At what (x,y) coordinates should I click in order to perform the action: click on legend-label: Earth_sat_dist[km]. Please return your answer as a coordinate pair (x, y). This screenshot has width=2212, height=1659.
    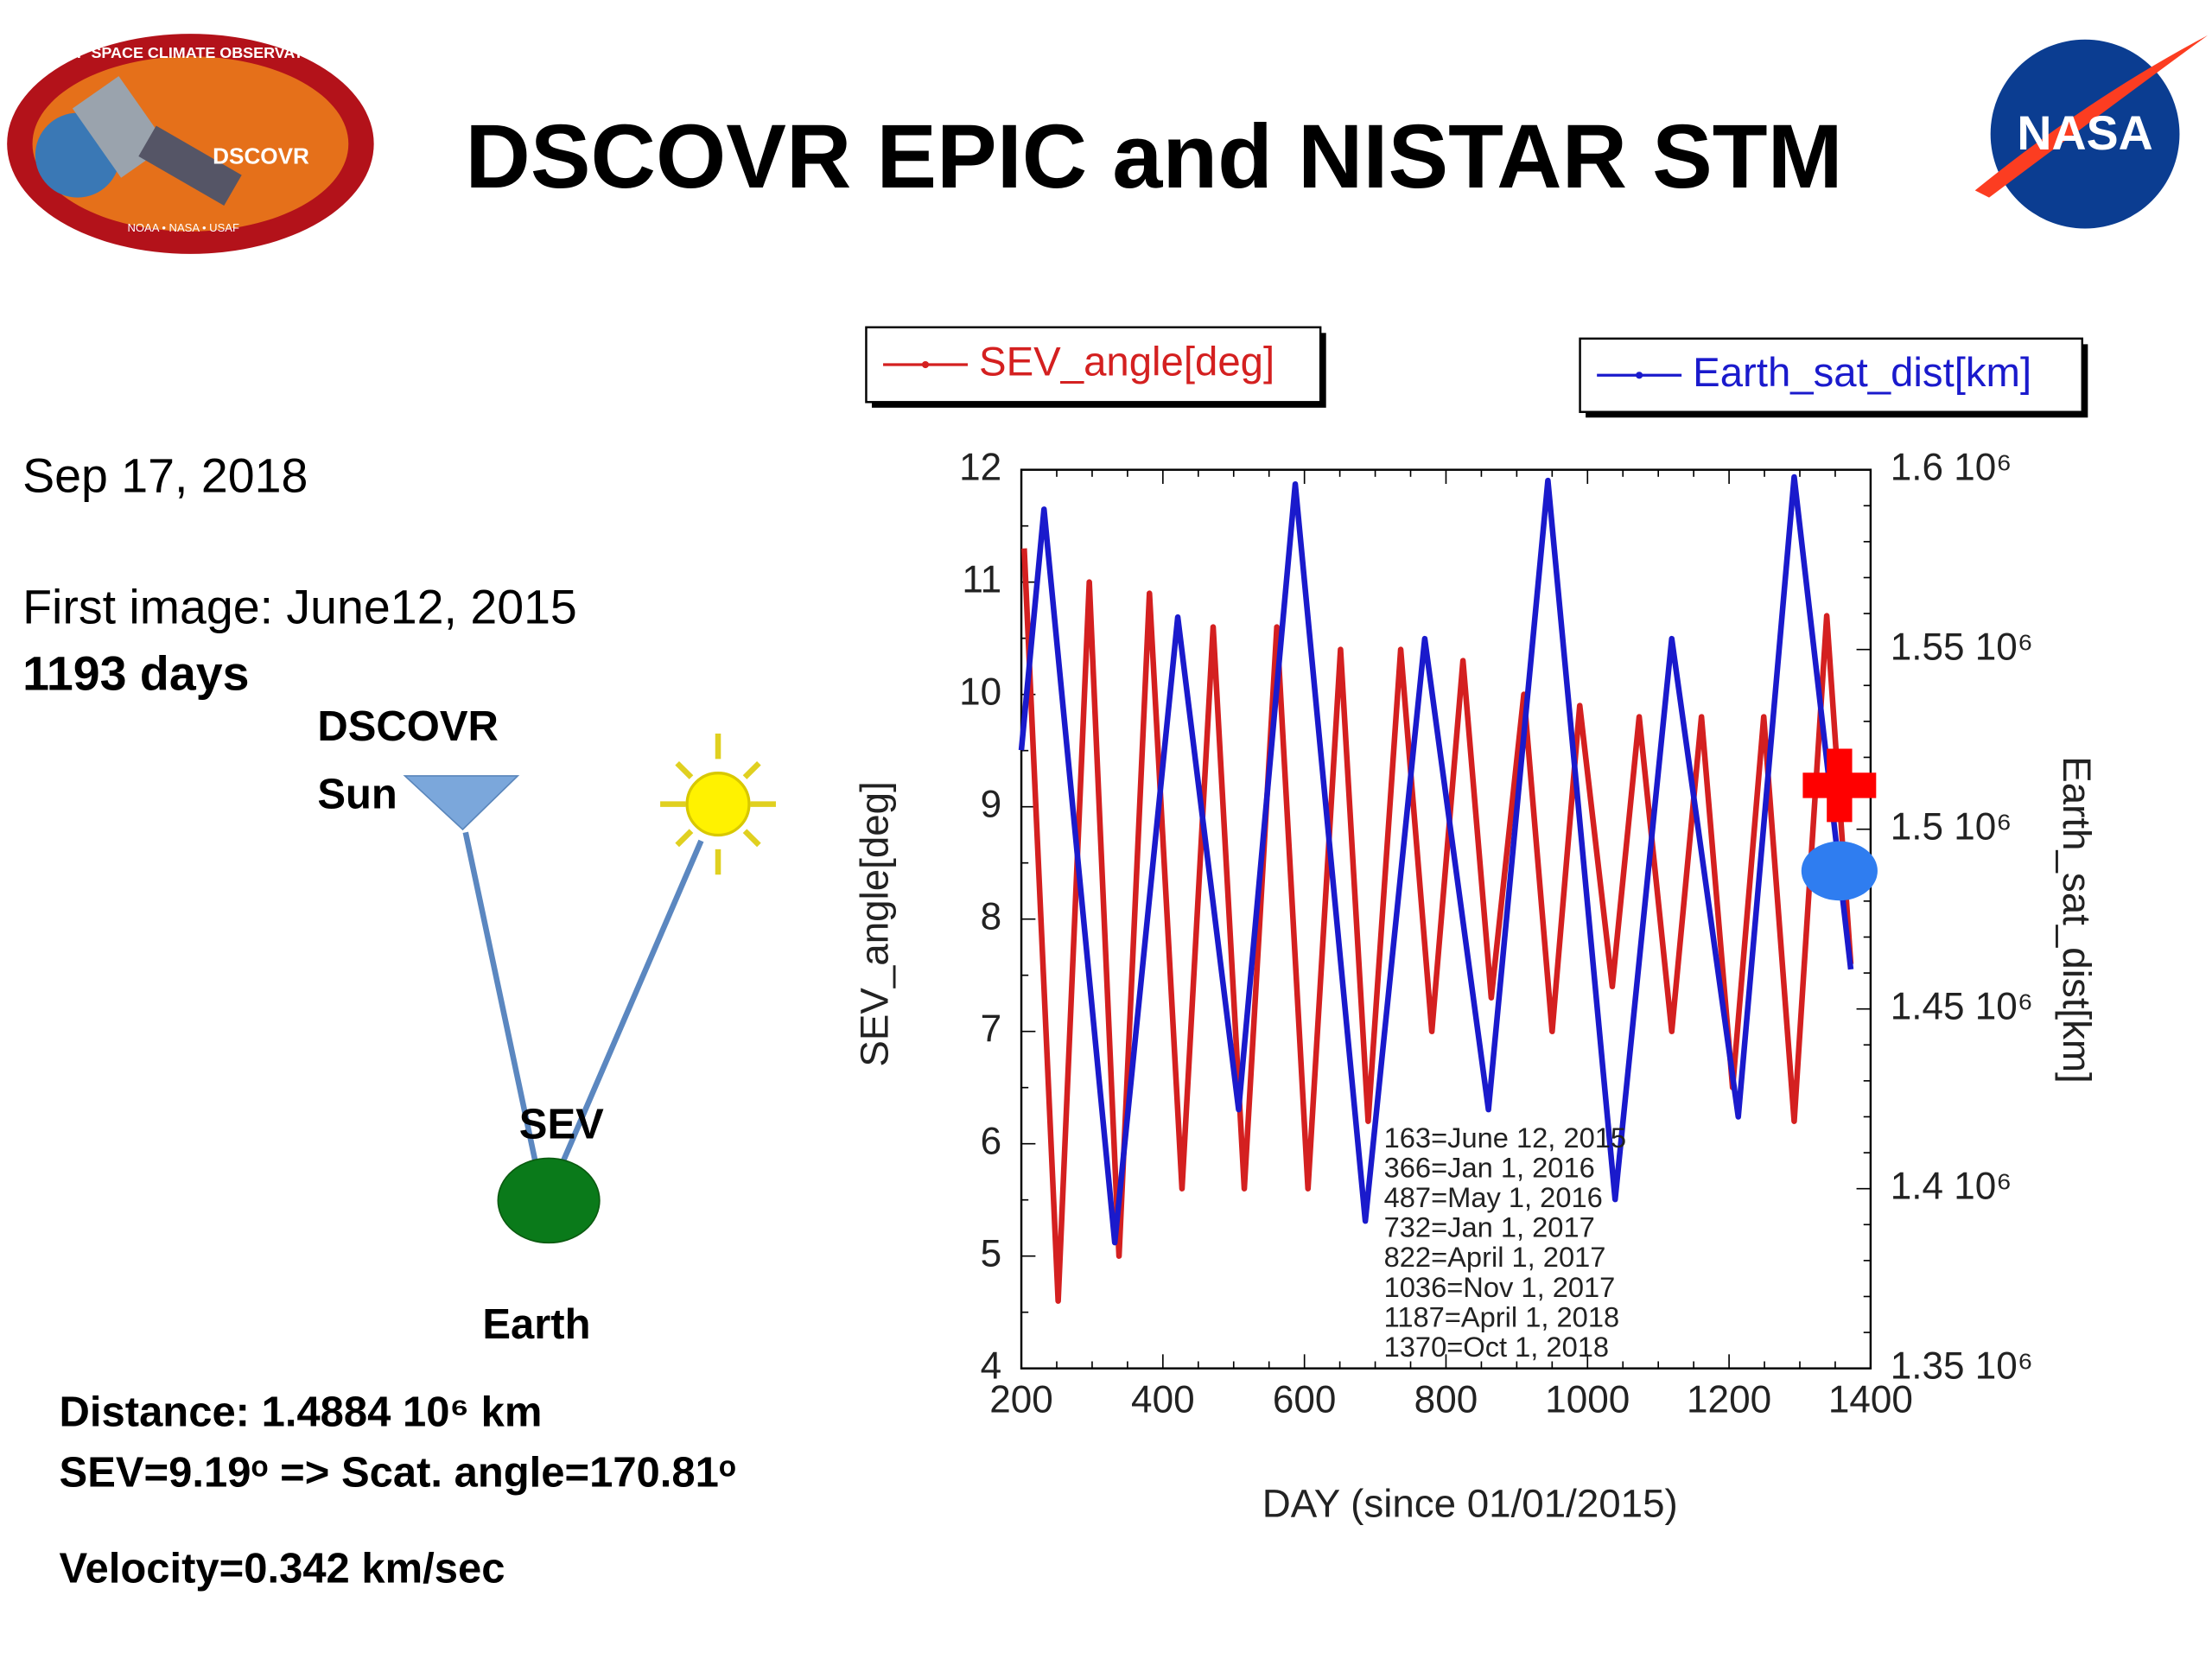
    Looking at the image, I should click on (1862, 373).